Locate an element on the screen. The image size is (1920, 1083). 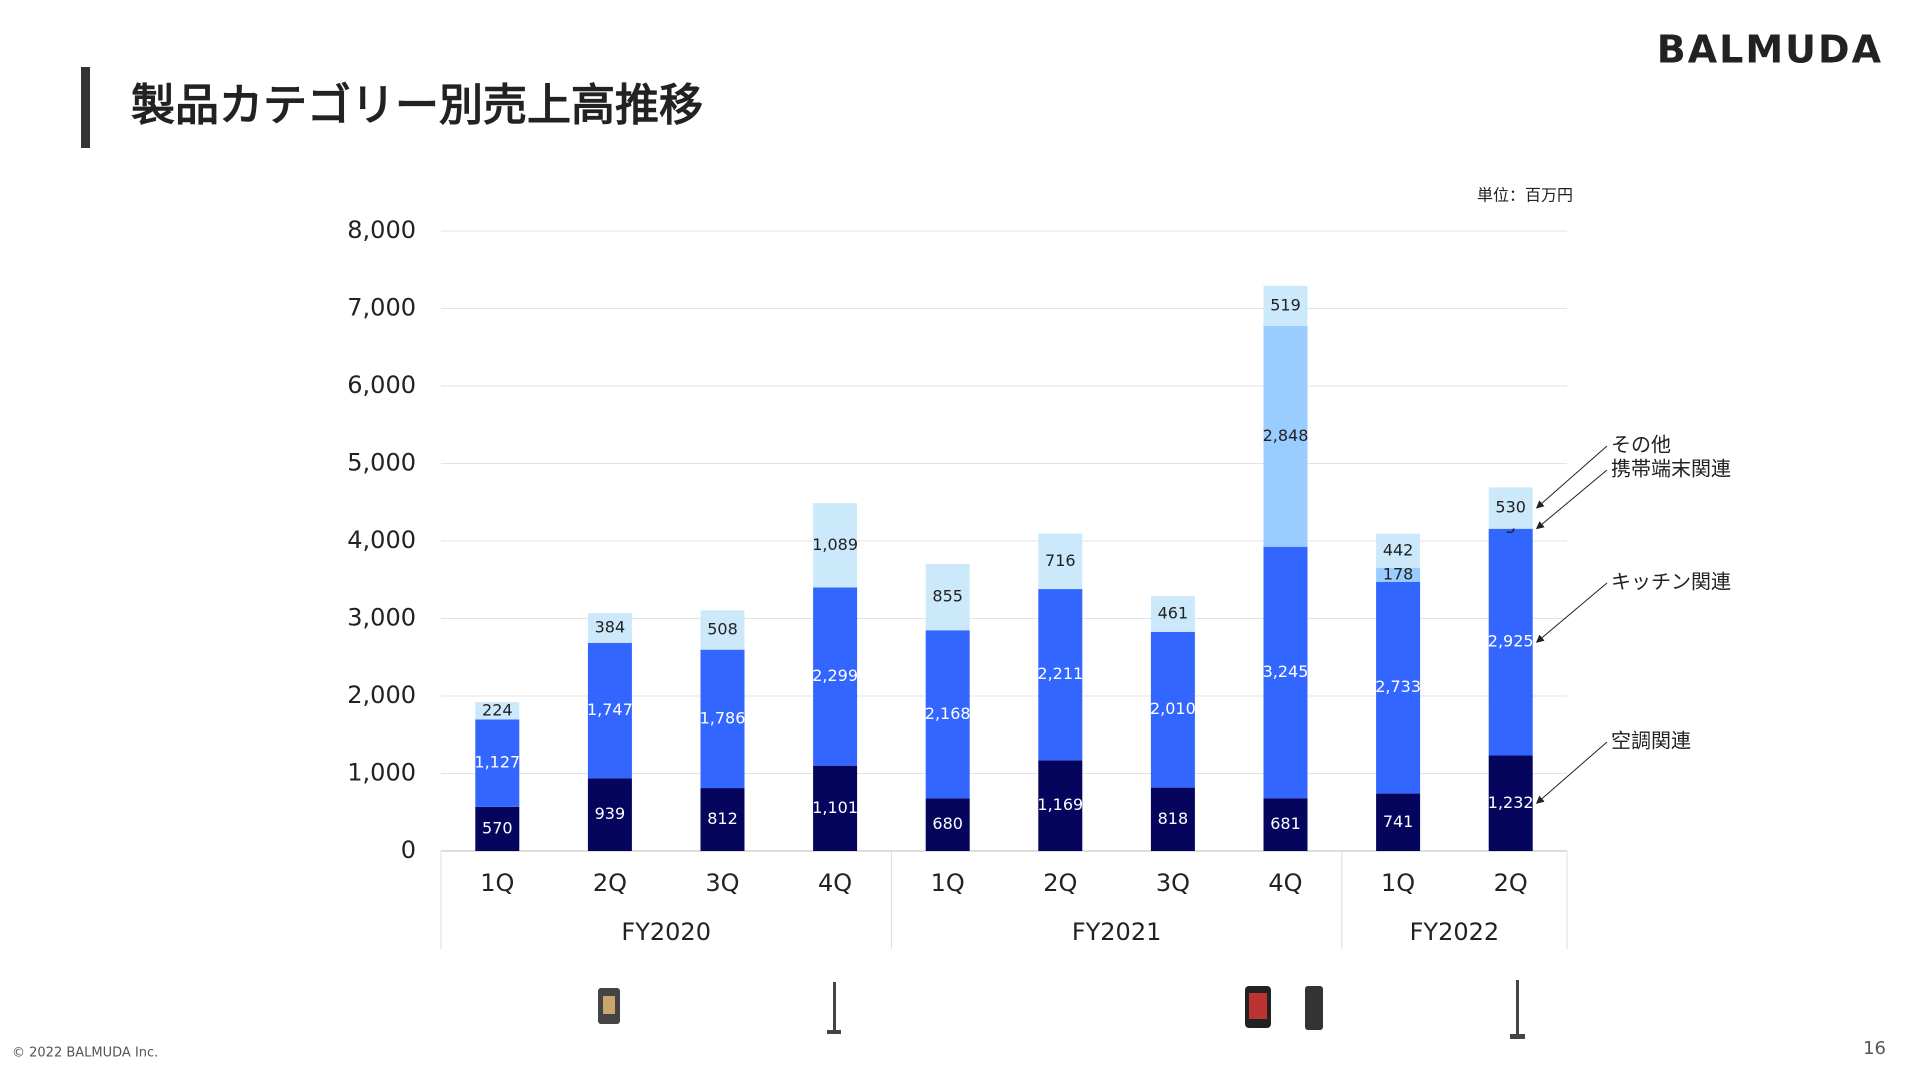
value-label: 570 is located at coordinates (497, 827).